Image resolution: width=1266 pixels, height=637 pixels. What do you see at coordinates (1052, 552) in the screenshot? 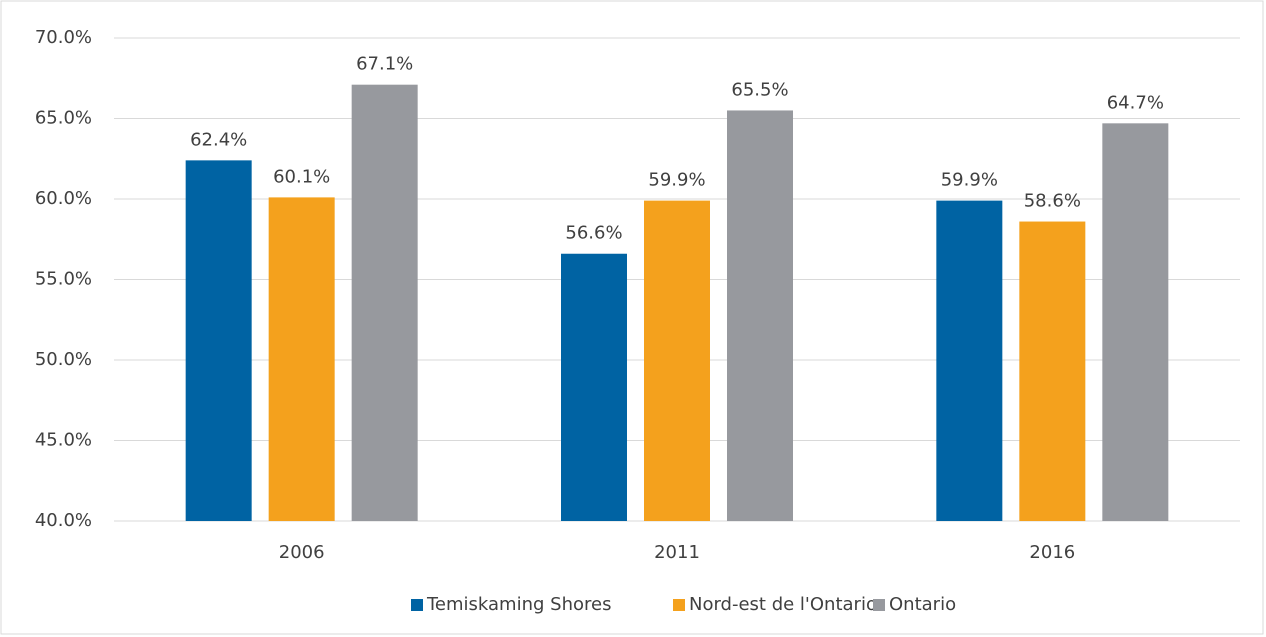
I see `x-tick-label: 2016` at bounding box center [1052, 552].